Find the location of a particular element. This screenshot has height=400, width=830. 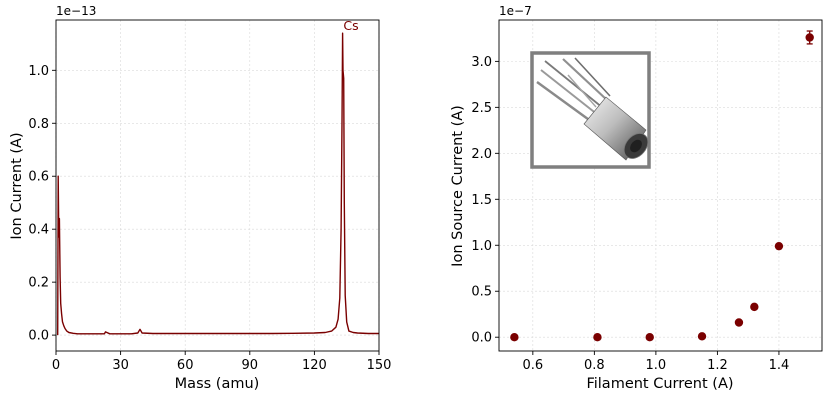

y-offset-label: 1e−13 is located at coordinates (76, 11).